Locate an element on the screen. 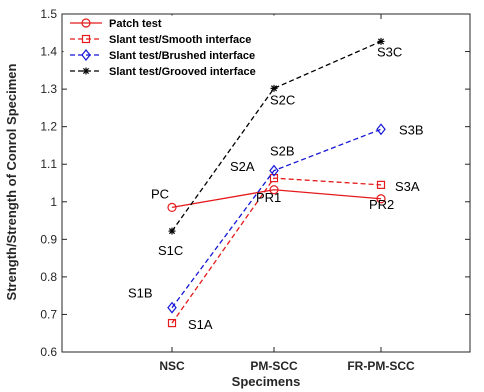  y-tick-label: 0.7 is located at coordinates (48, 314).